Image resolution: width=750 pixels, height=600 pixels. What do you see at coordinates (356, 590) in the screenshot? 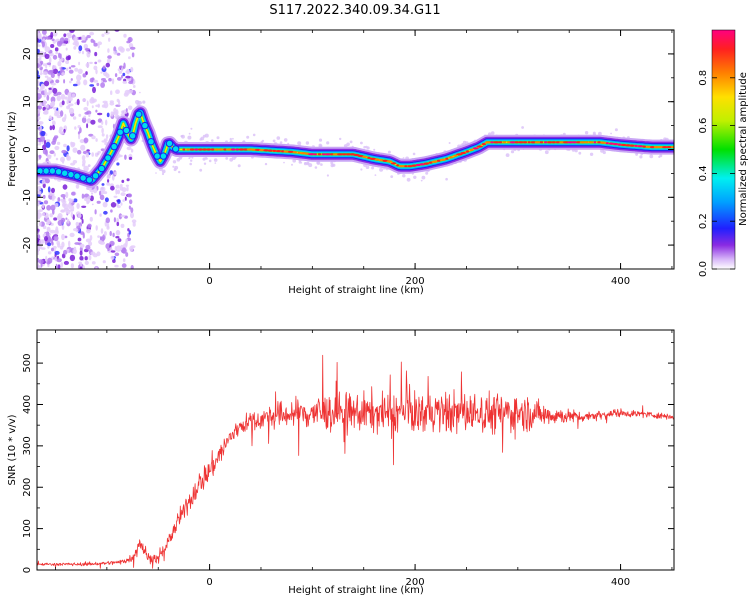
I see `snr-x-label: Height of straight line (km)` at bounding box center [356, 590].